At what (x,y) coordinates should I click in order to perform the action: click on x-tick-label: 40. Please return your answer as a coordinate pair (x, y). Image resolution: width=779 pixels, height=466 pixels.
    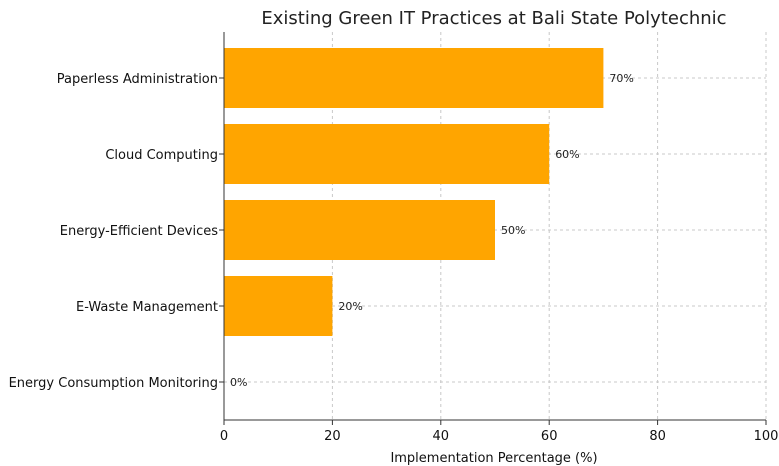
    Looking at the image, I should click on (441, 436).